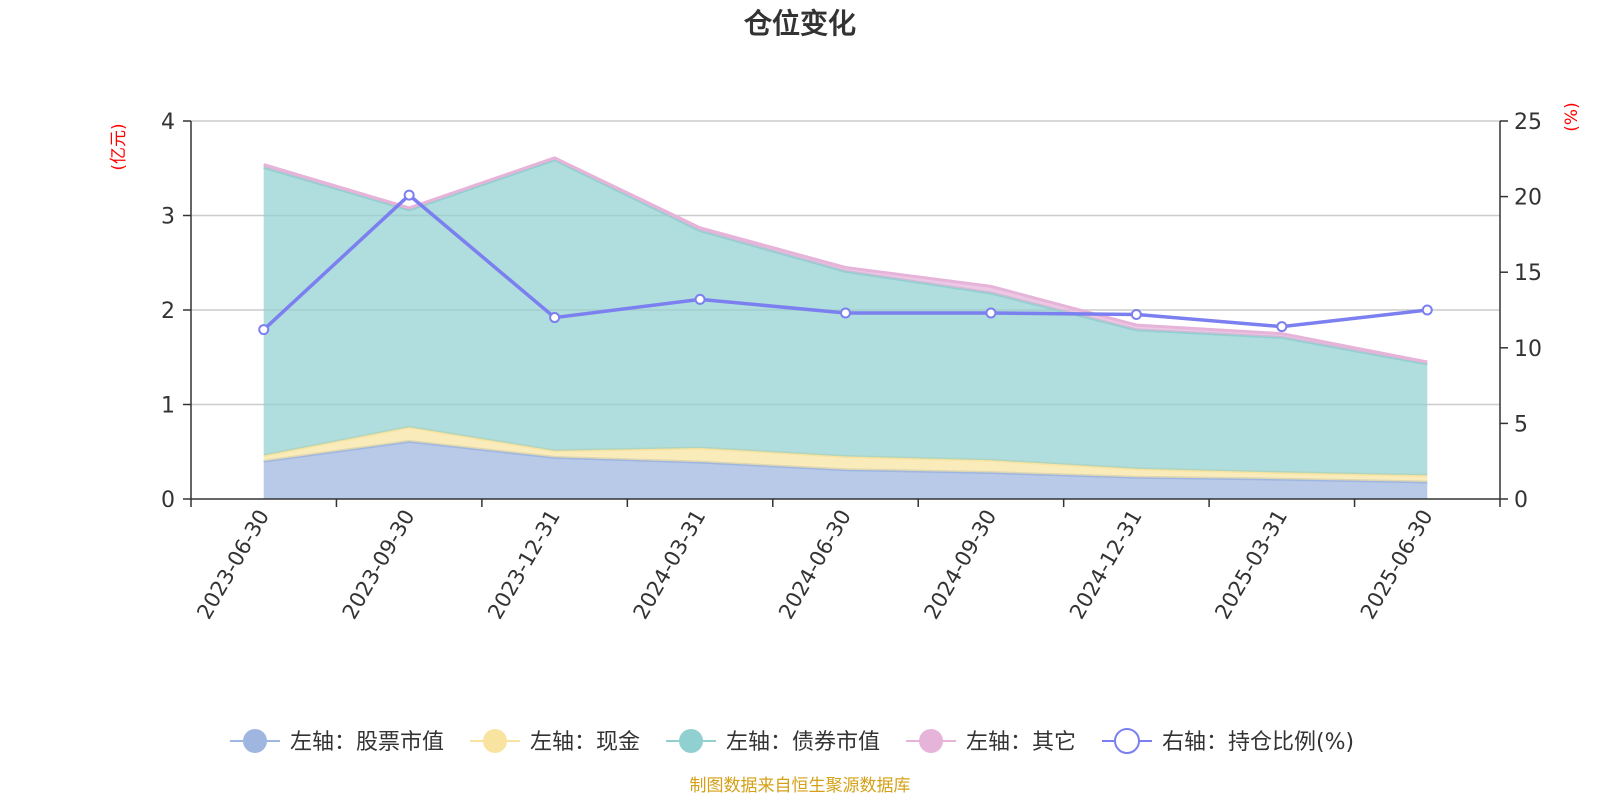 The width and height of the screenshot is (1600, 800). I want to click on source-note: 制图数据来自恒生聚源数据库, so click(800, 786).